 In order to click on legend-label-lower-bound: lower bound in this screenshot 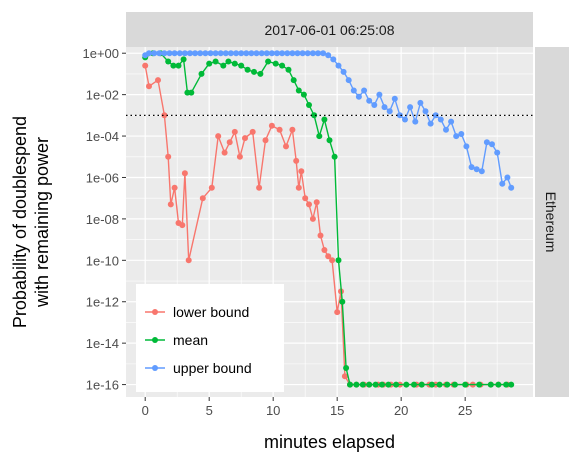, I will do `click(211, 312)`.